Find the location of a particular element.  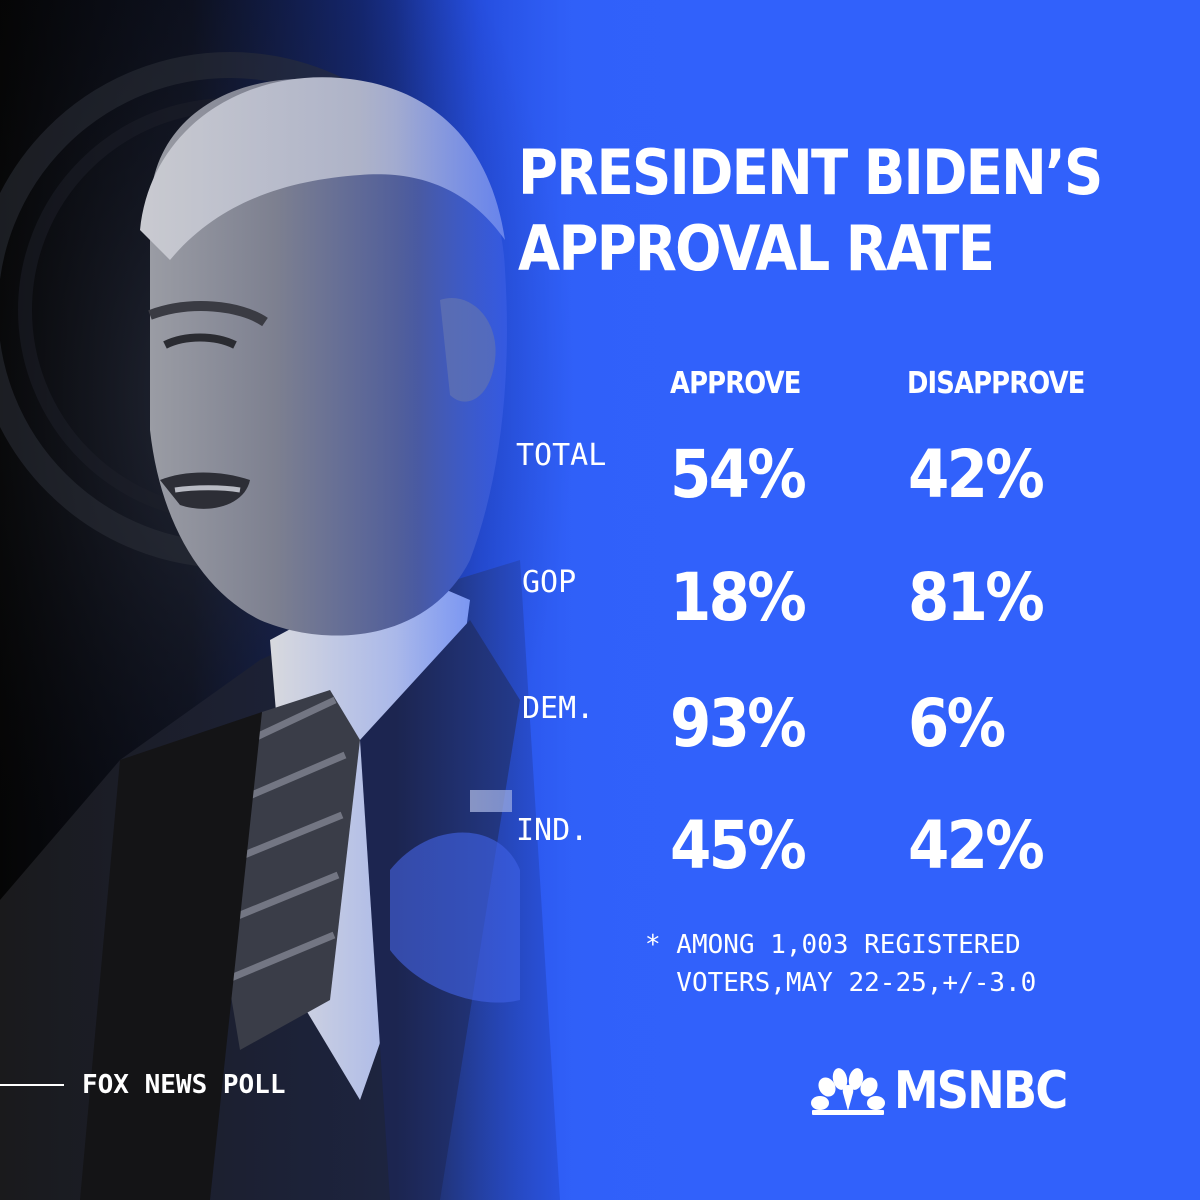

nbc-peacock-icon is located at coordinates (848, 1091).